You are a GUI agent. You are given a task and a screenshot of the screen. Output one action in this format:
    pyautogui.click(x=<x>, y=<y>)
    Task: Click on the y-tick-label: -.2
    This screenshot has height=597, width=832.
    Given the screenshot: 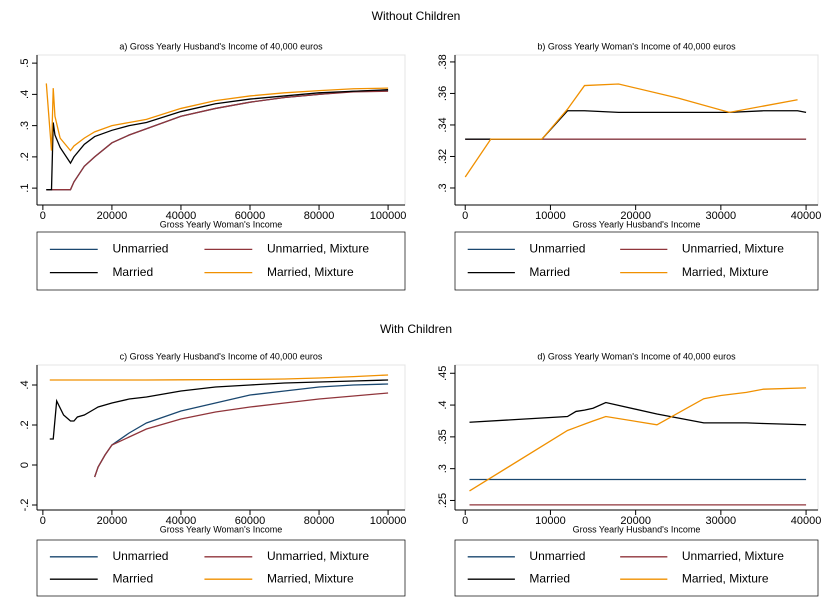 What is the action you would take?
    pyautogui.click(x=25, y=505)
    